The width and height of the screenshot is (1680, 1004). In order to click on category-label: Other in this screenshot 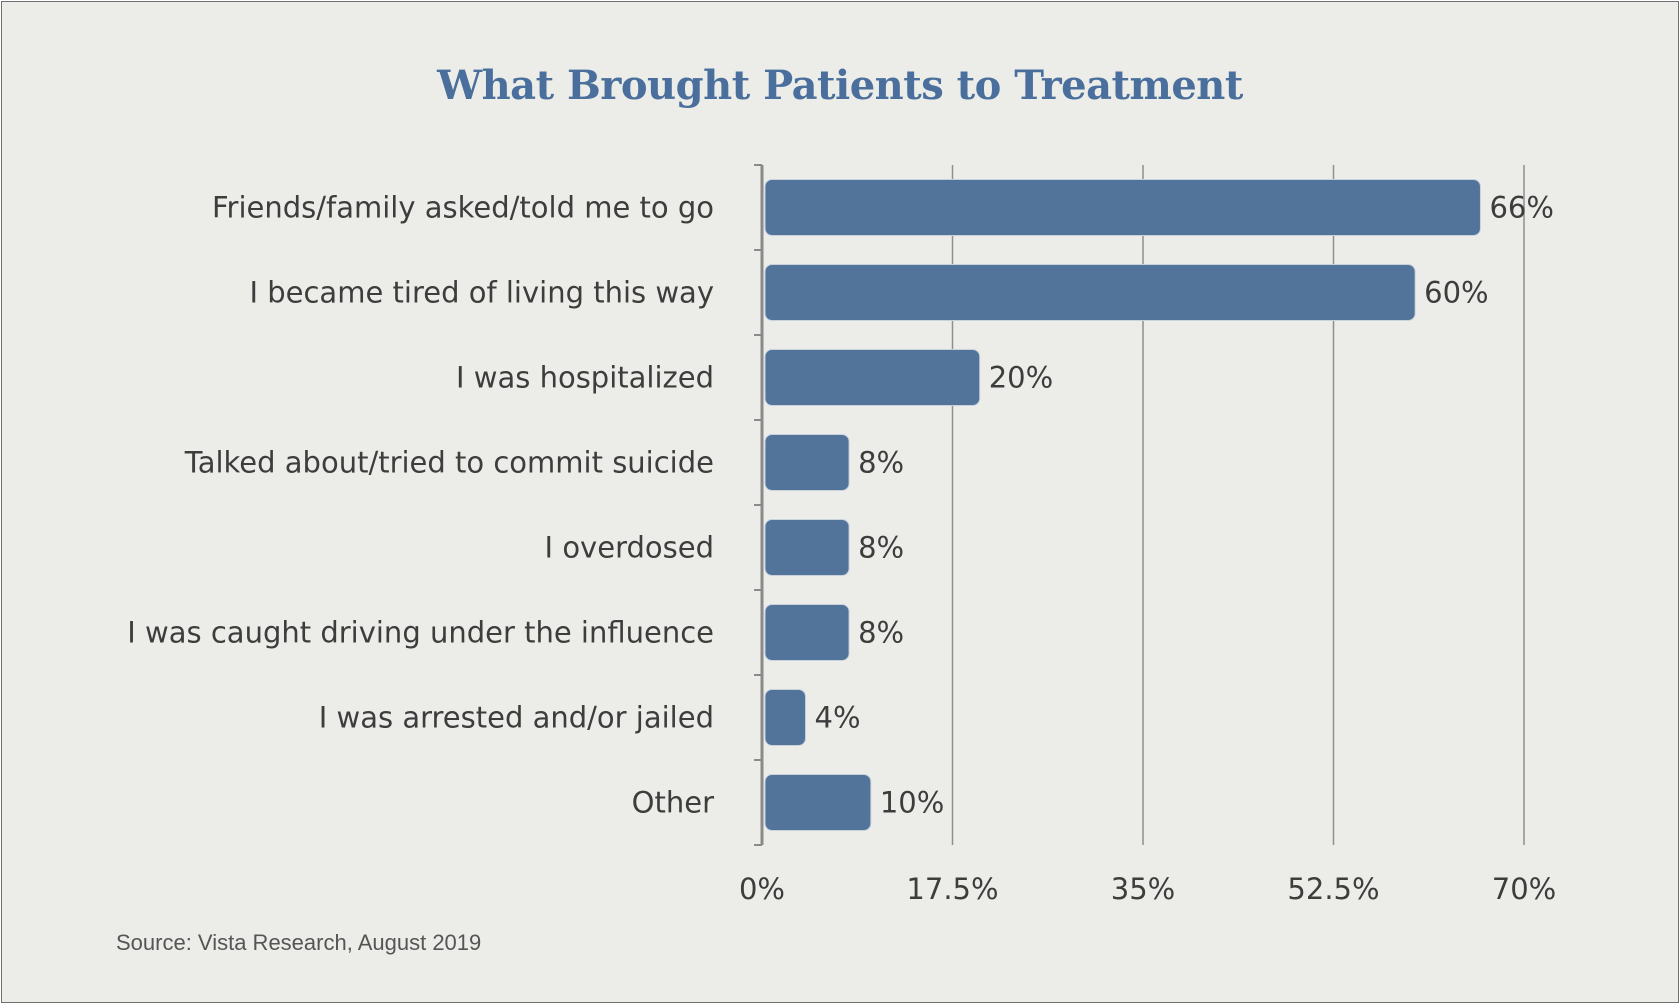, I will do `click(673, 803)`.